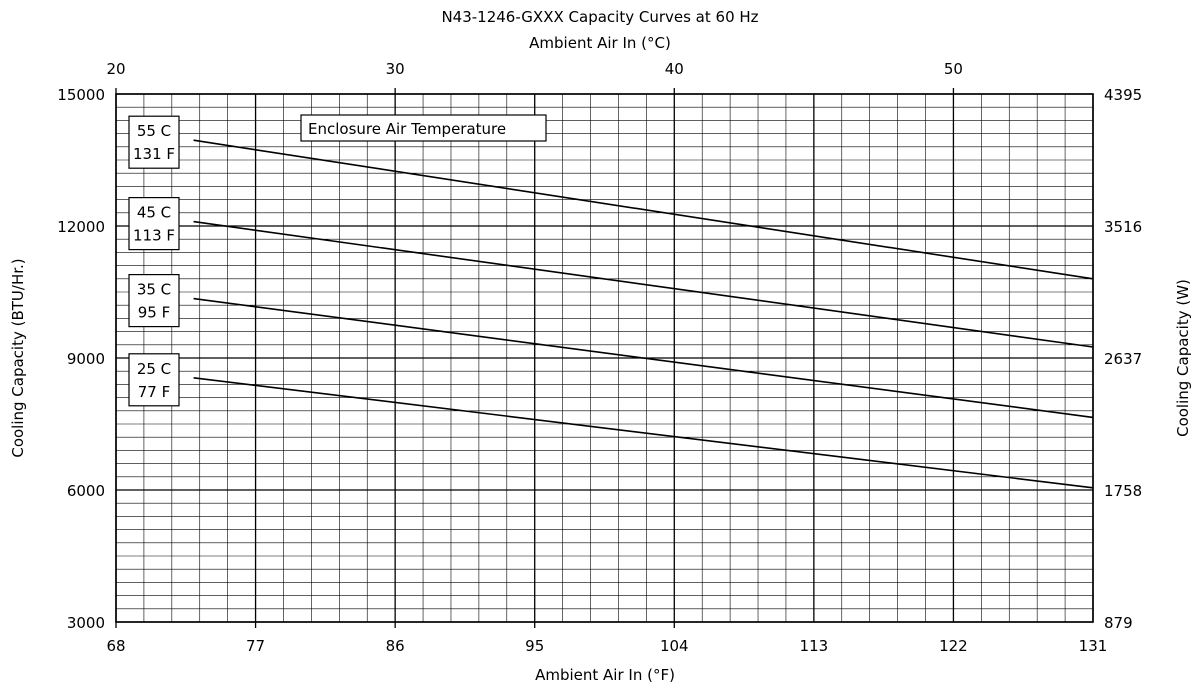 The image size is (1202, 687). I want to click on x2-tick-label: 20, so click(115, 69).